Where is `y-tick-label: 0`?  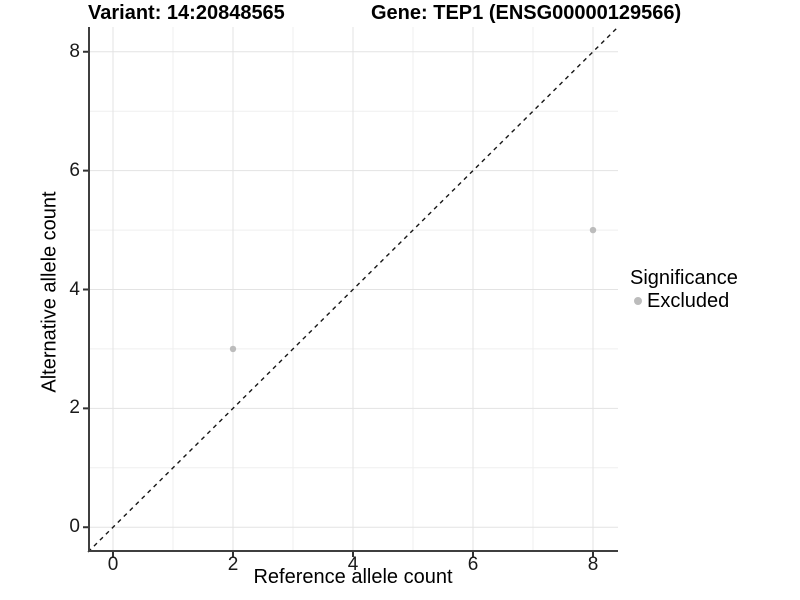
y-tick-label: 0 is located at coordinates (74, 527).